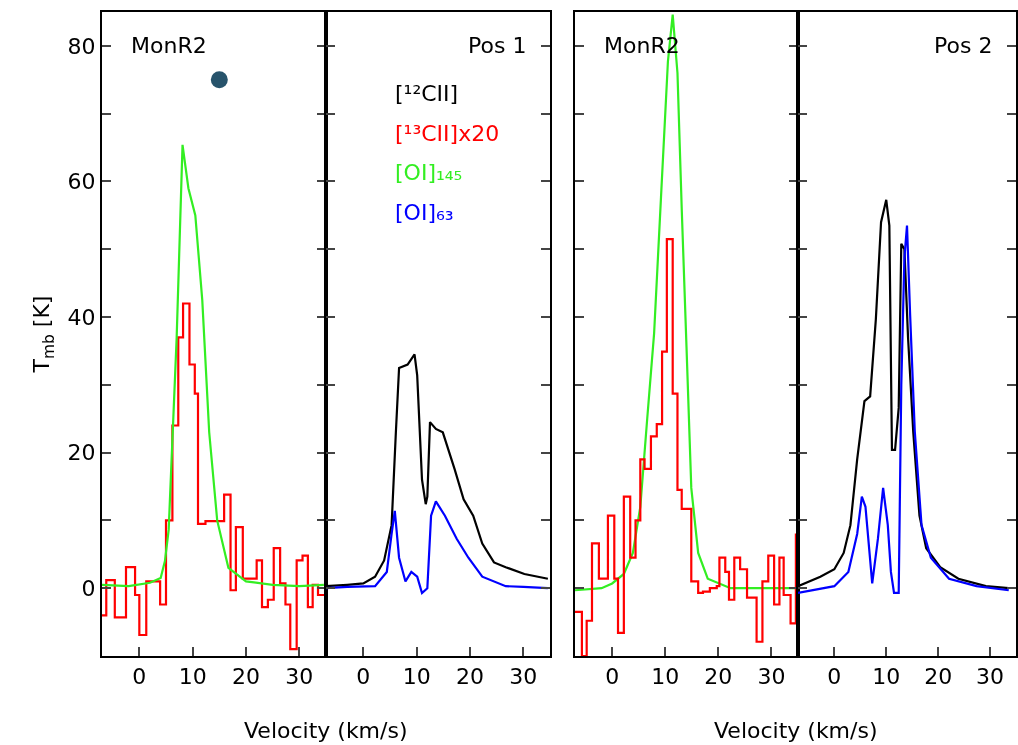 The height and width of the screenshot is (745, 1018). I want to click on annotation: Pos 1, so click(497, 45).